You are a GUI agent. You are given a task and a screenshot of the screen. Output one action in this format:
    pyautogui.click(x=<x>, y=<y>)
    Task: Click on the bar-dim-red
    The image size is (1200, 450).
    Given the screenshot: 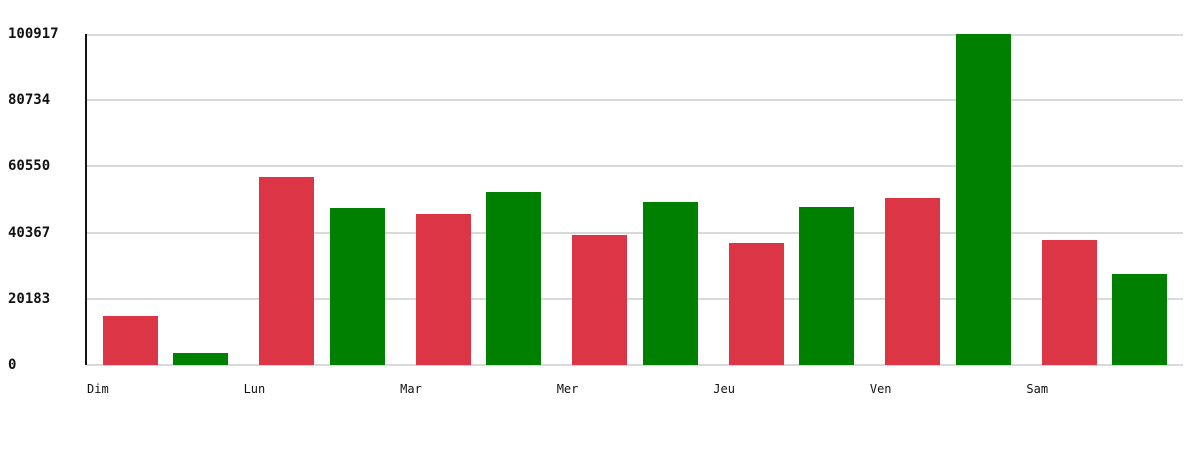 What is the action you would take?
    pyautogui.click(x=130, y=340)
    